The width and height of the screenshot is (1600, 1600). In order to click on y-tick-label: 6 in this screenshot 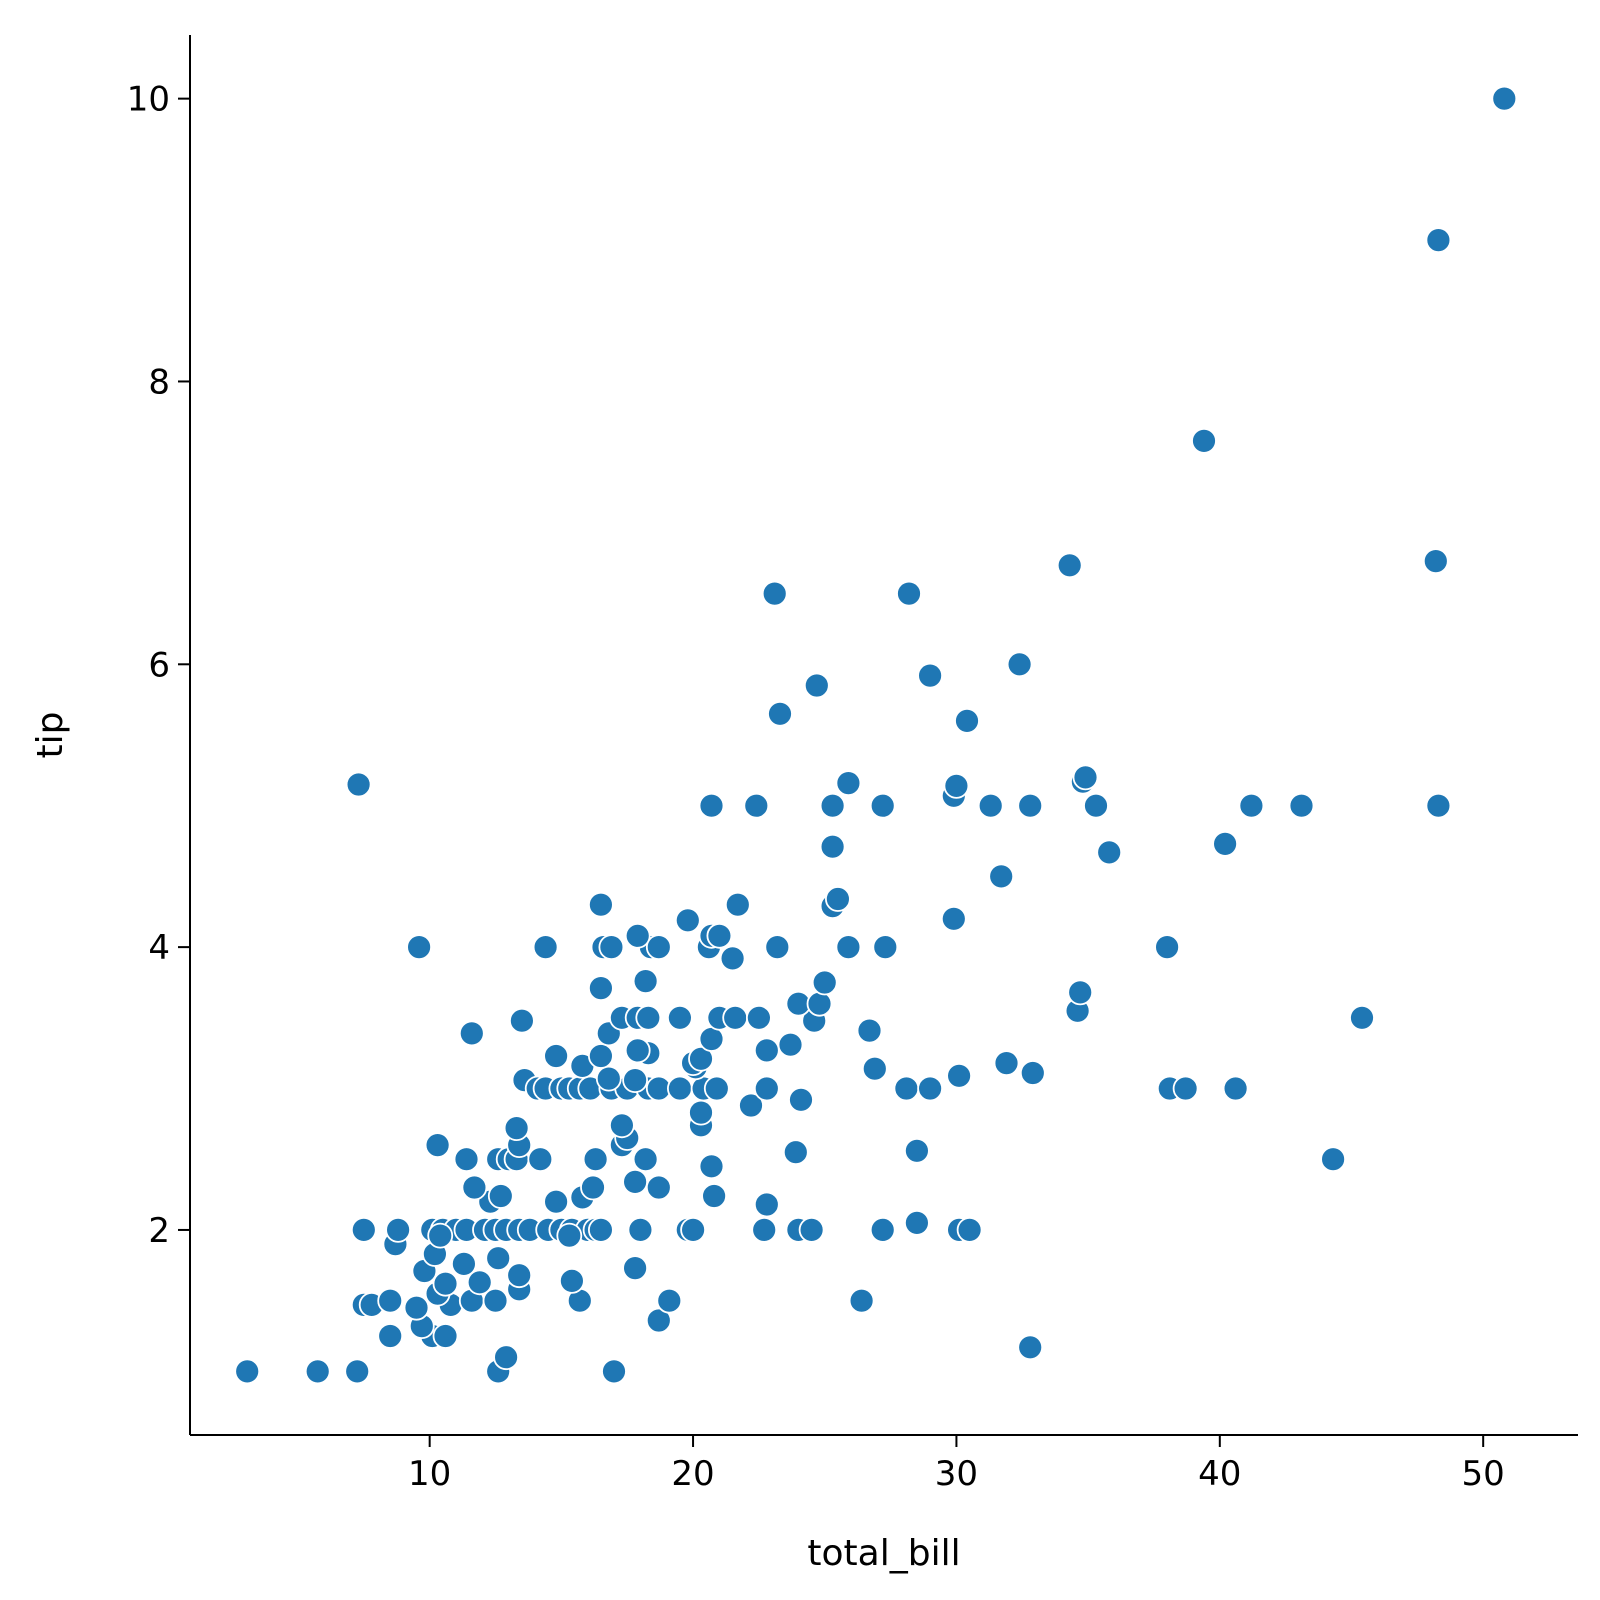, I will do `click(159, 665)`.